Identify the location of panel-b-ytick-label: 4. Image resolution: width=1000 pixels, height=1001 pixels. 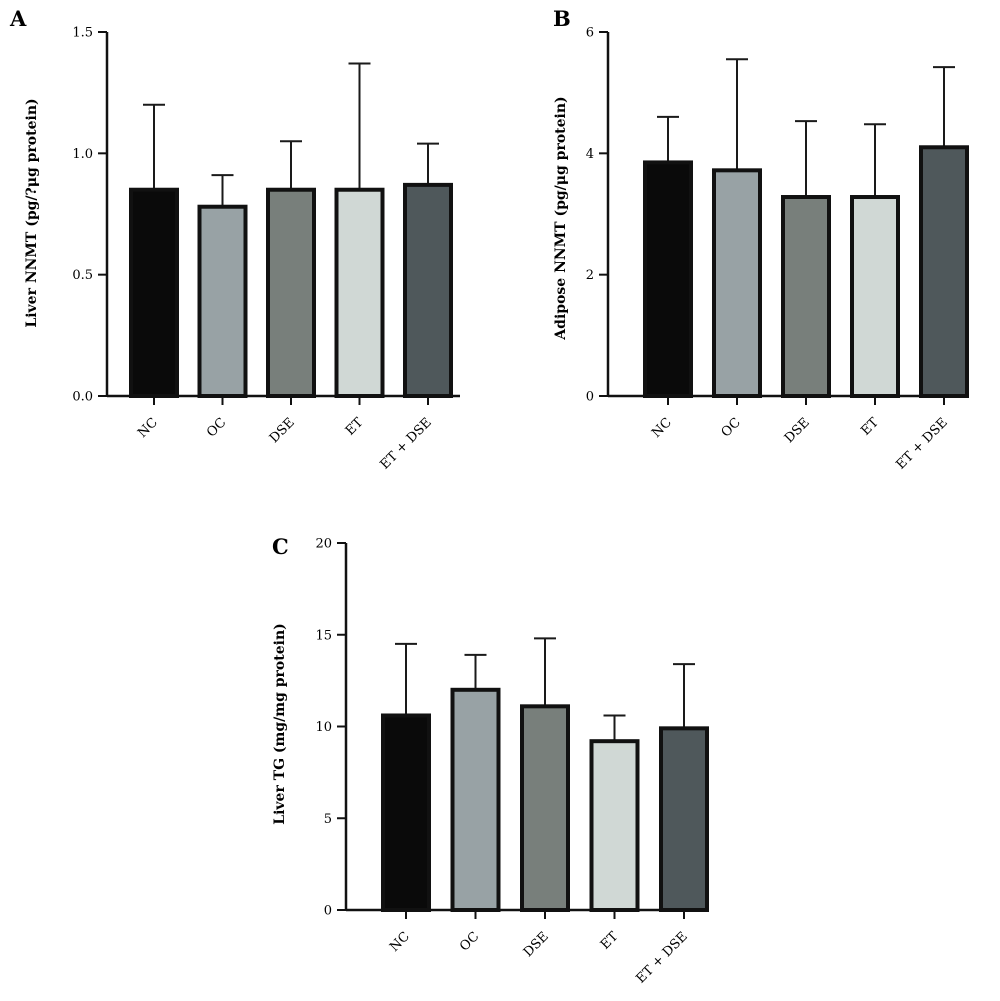
(590, 154).